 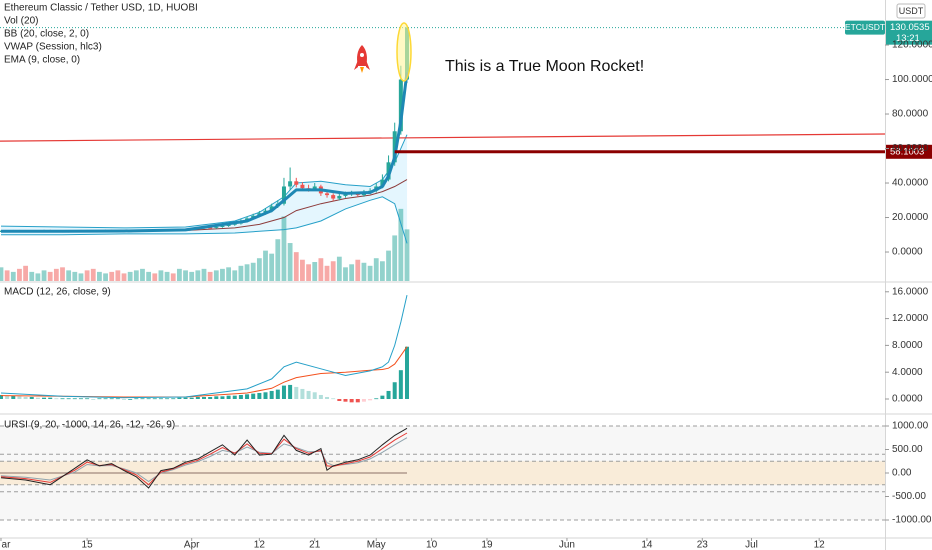 I want to click on level-label: 58.1003, so click(x=907, y=151).